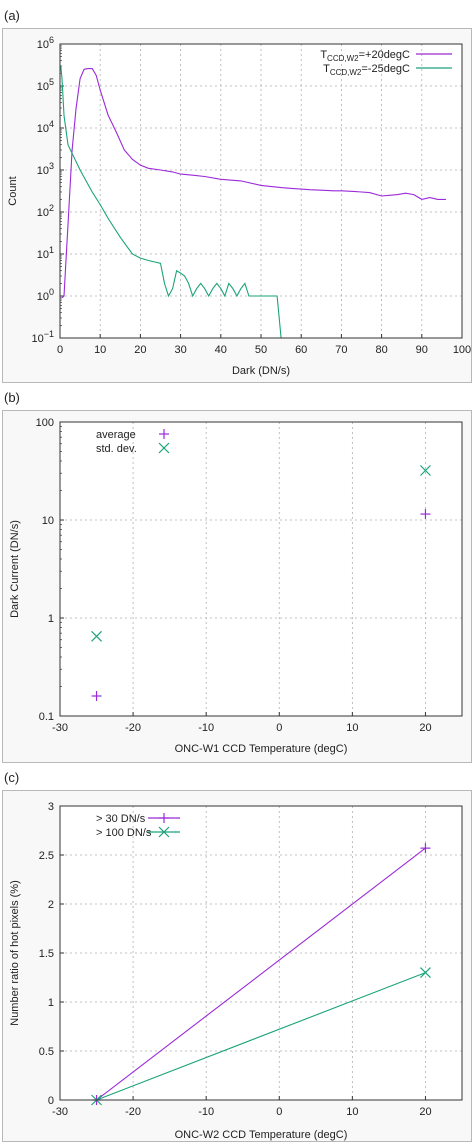 The image size is (474, 1144). I want to click on chart3-legend-1-marker, so click(164, 818).